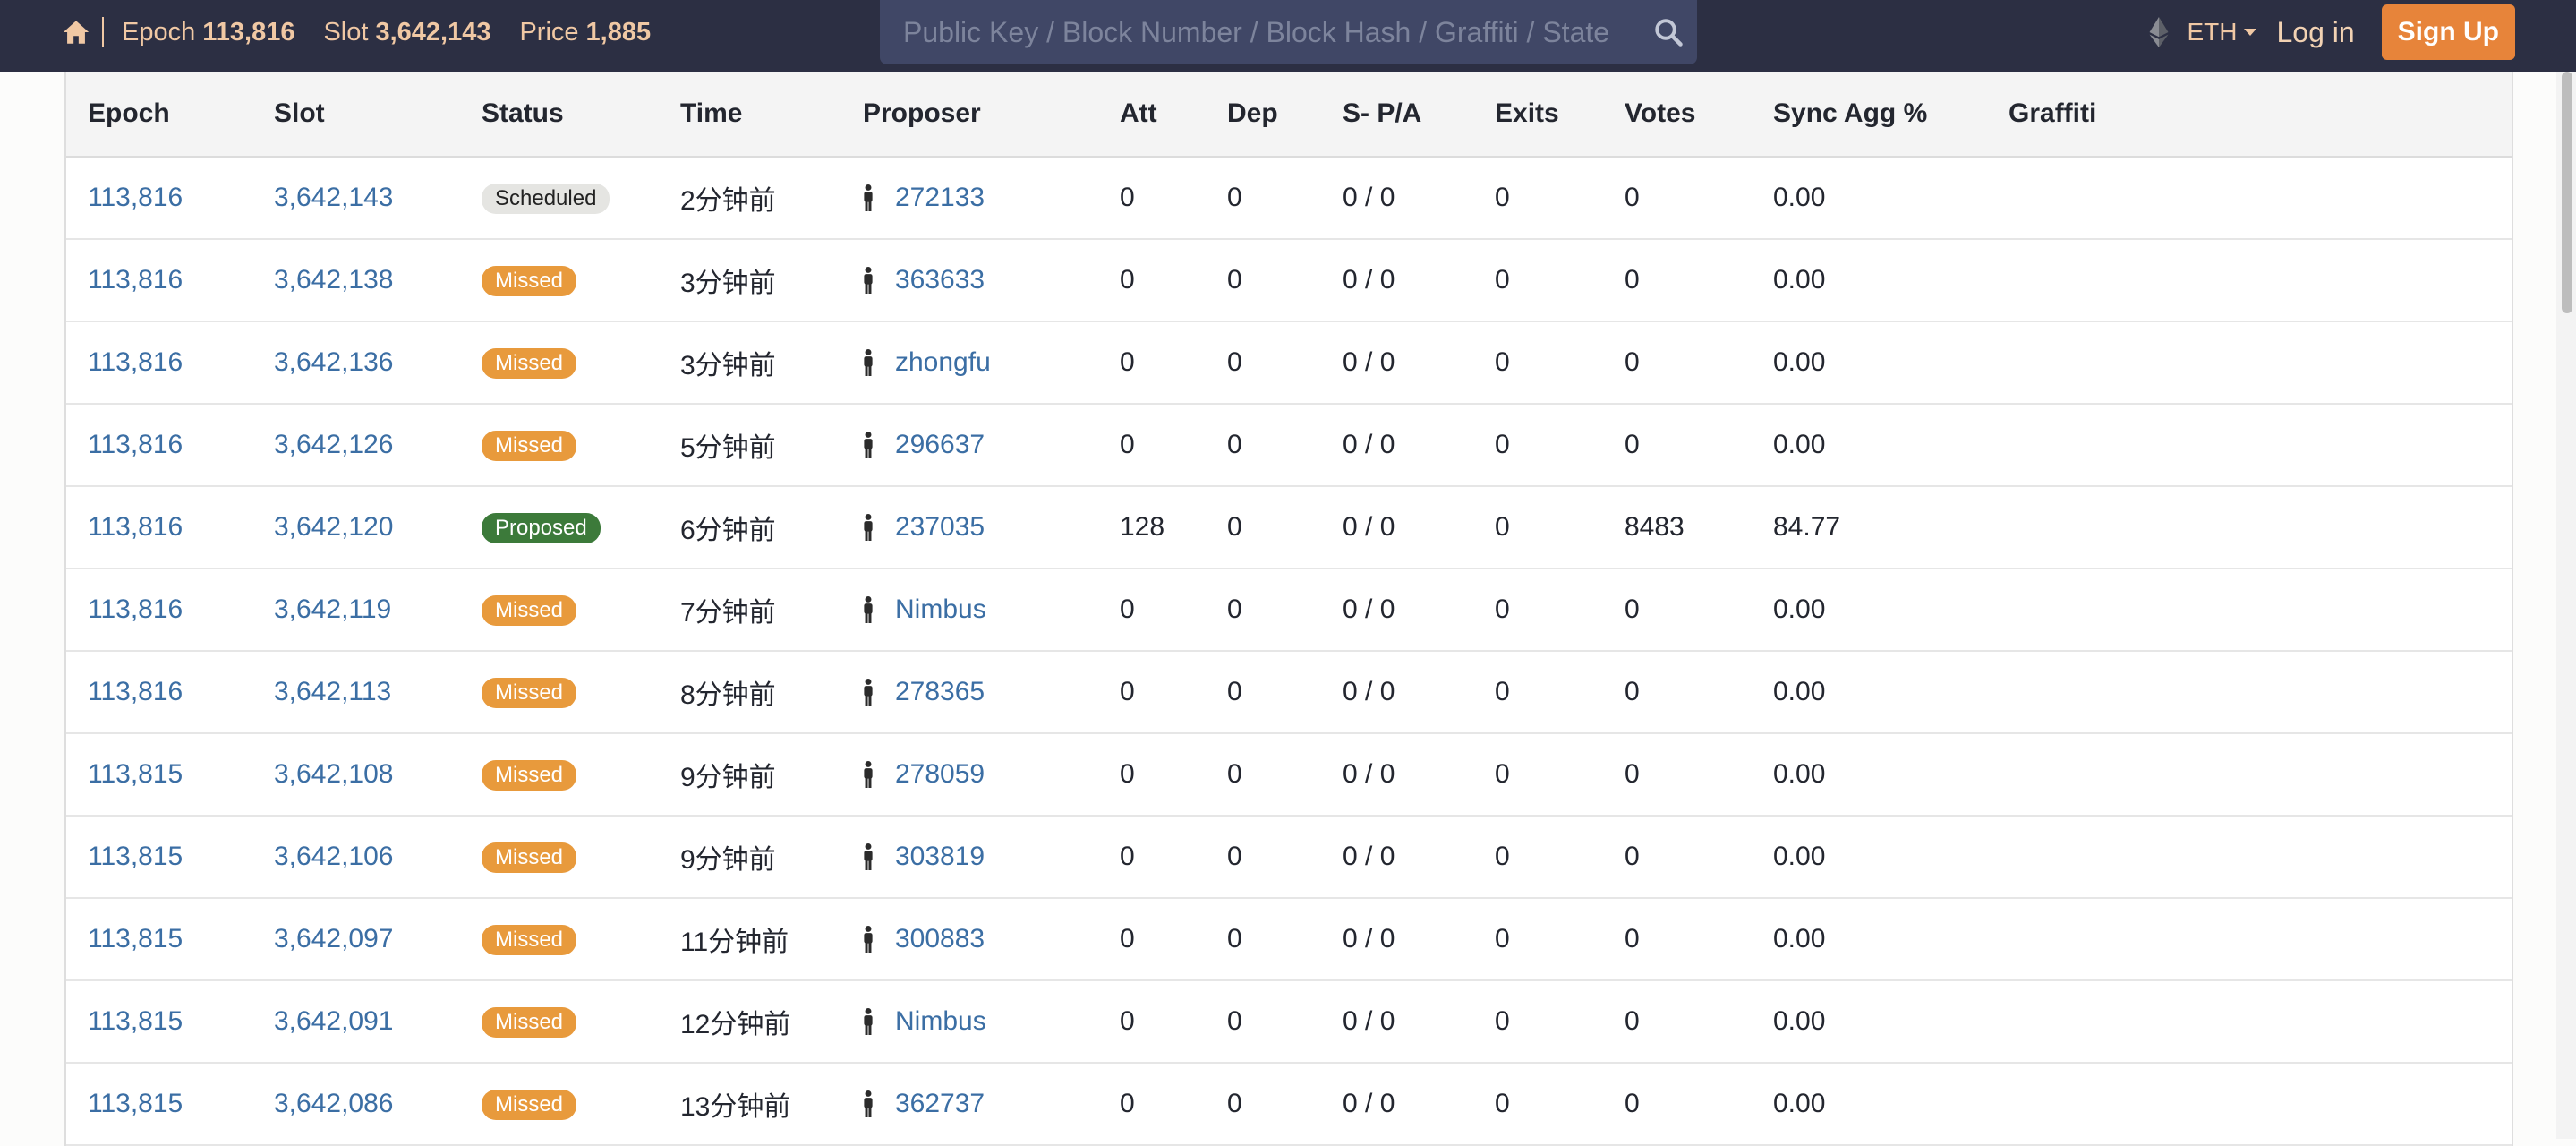 The image size is (2576, 1146). What do you see at coordinates (1285, 115) in the screenshot?
I see `column-header: Dep` at bounding box center [1285, 115].